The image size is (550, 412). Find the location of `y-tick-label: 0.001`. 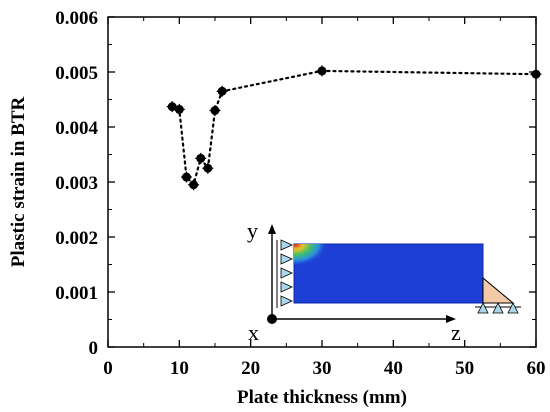

y-tick-label: 0.001 is located at coordinates (76, 293).